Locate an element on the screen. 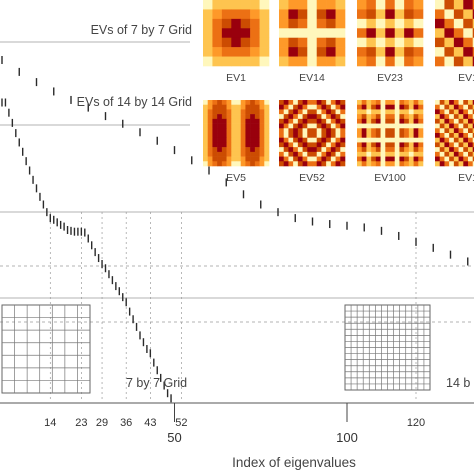 The width and height of the screenshot is (474, 474). x-tick-label-minor: 14 is located at coordinates (50, 423).